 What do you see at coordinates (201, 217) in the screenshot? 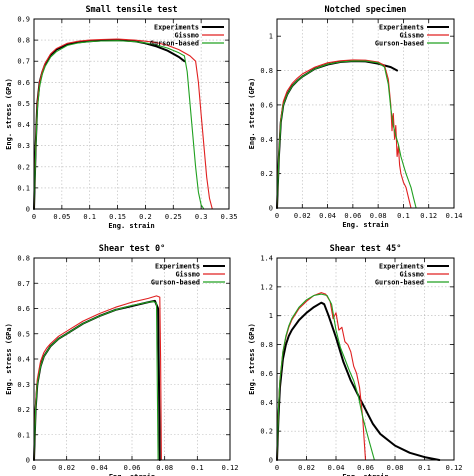
I see `x-tick-label: 0.3` at bounding box center [201, 217].